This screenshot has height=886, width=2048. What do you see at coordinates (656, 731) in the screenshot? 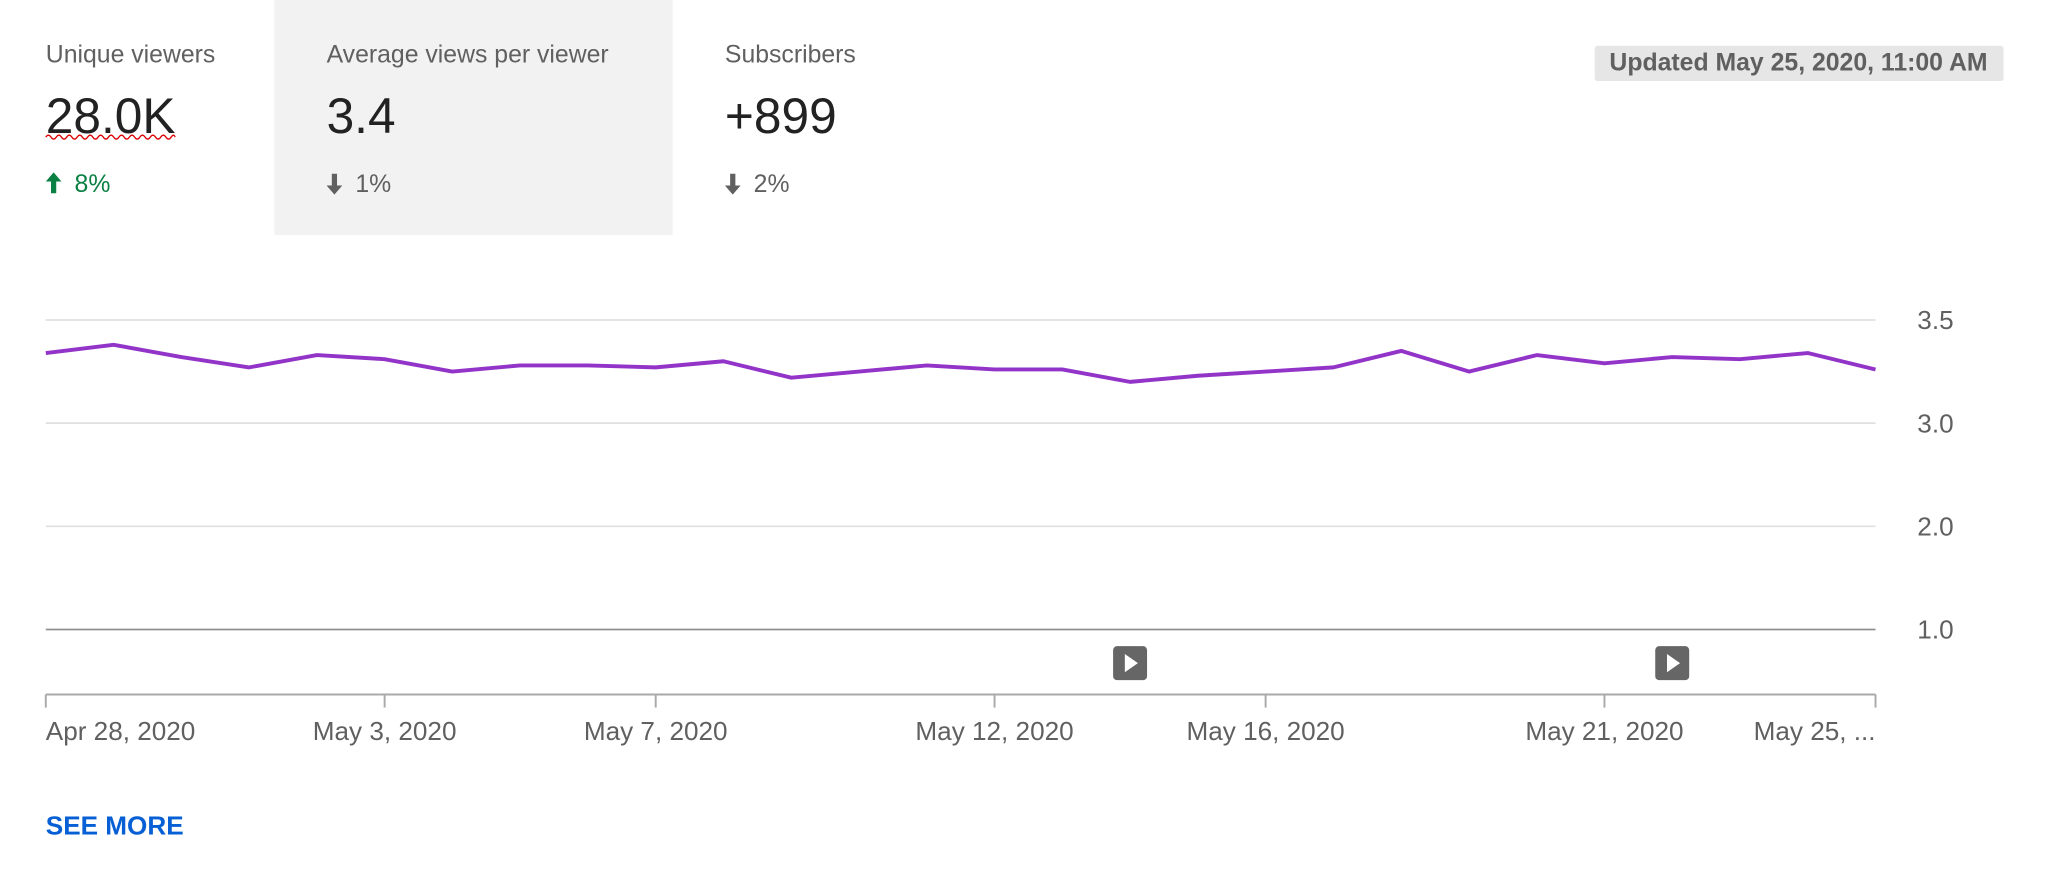
I see `x-tick-label: May 7, 2020` at bounding box center [656, 731].